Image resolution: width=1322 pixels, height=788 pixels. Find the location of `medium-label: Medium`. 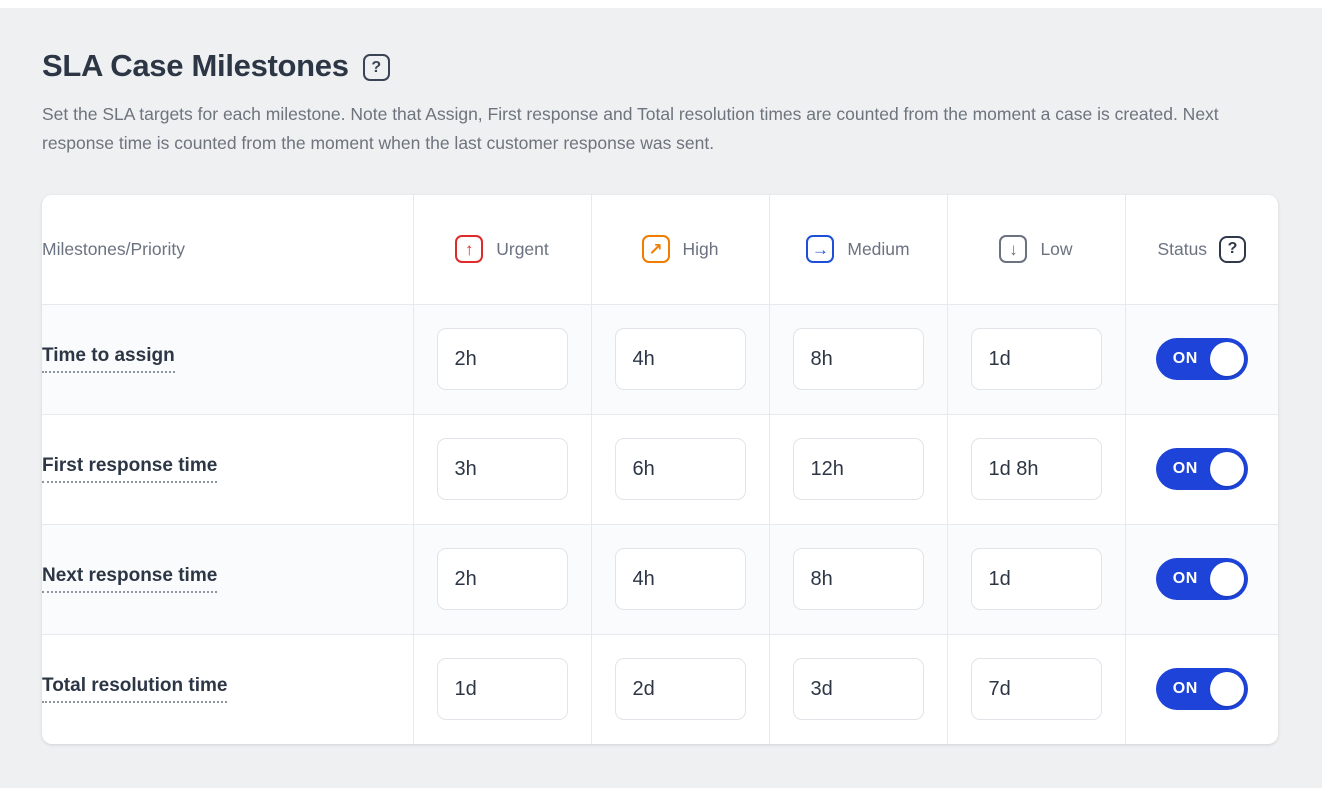

medium-label: Medium is located at coordinates (878, 248).